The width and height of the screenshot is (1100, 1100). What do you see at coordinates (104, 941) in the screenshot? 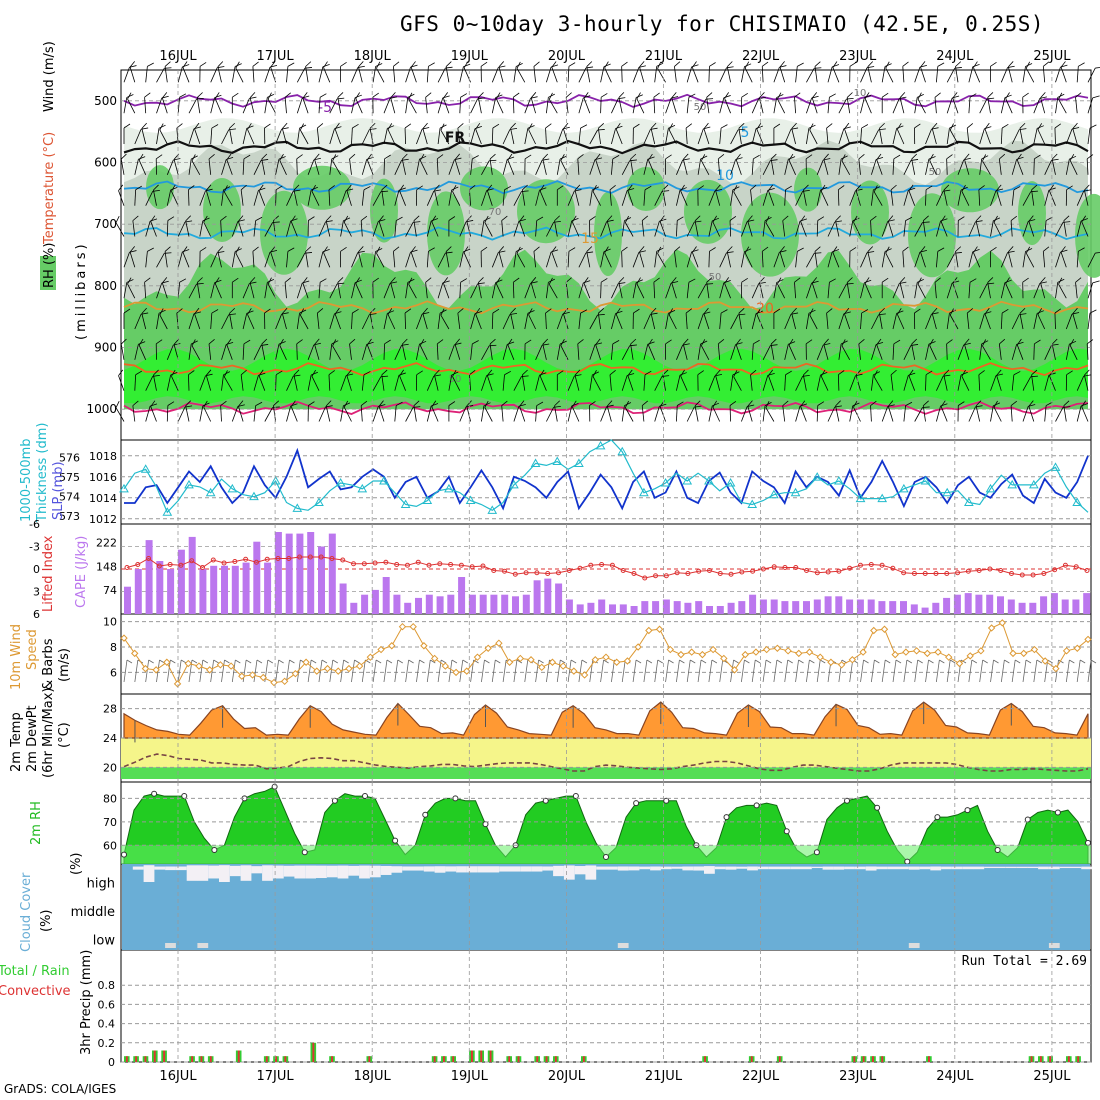
I see `y-tick-label-cloud-low: low` at bounding box center [104, 941].